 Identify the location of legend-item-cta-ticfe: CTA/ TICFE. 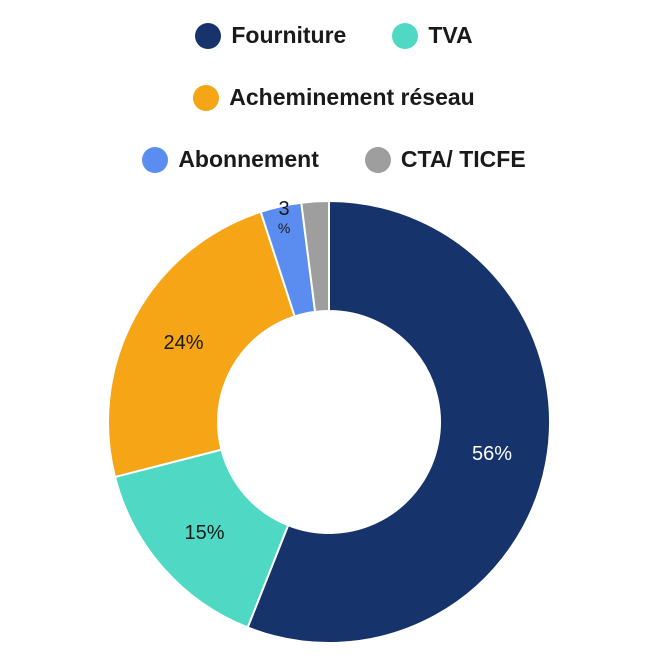
(445, 159).